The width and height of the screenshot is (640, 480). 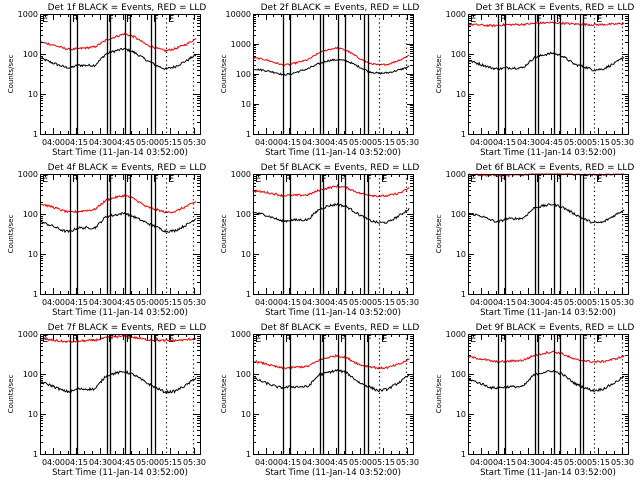 What do you see at coordinates (127, 168) in the screenshot?
I see `chart-title: Det 4f BLACK = Events, RED = LLD` at bounding box center [127, 168].